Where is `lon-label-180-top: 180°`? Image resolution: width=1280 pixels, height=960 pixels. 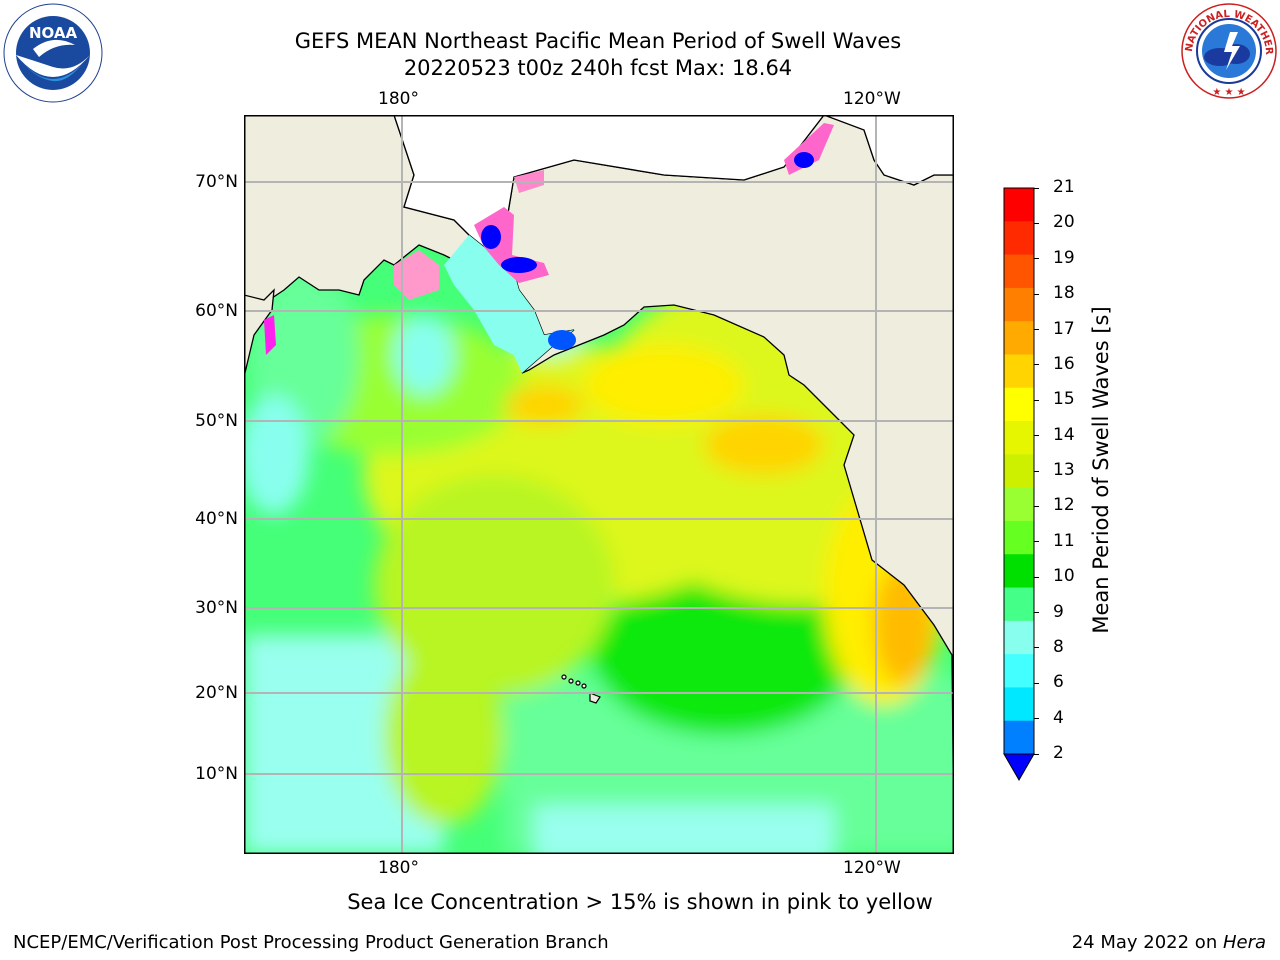
lon-label-180-top: 180° is located at coordinates (398, 99).